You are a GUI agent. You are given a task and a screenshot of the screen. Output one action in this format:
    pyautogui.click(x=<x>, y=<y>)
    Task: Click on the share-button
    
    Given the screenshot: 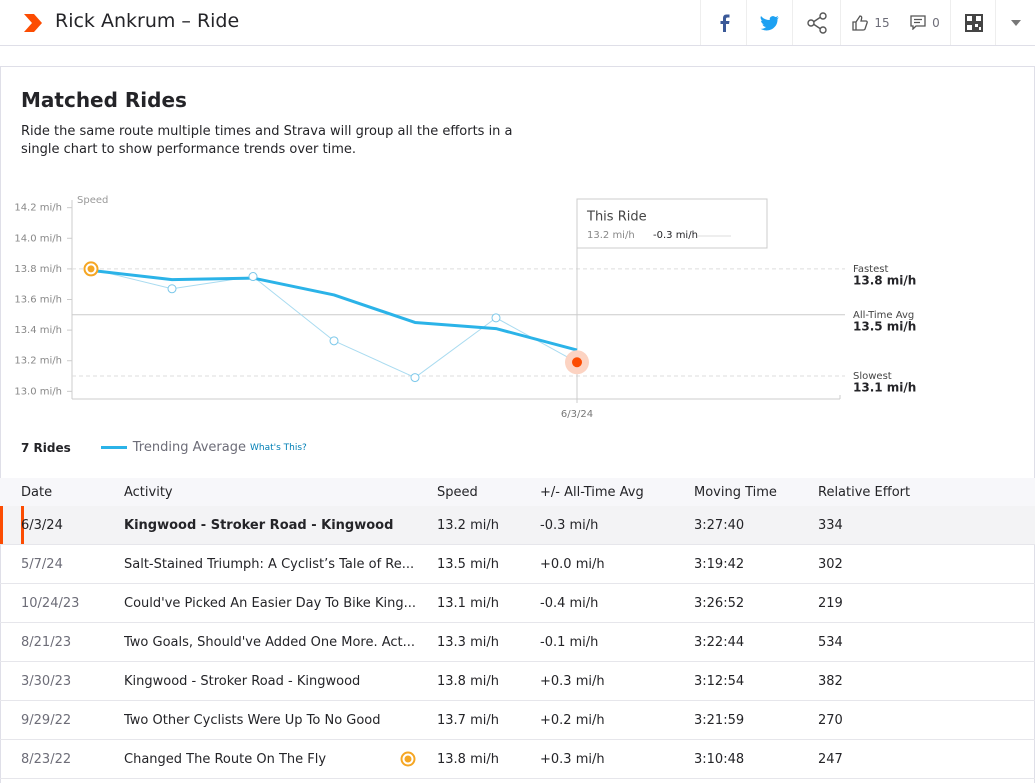 What is the action you would take?
    pyautogui.click(x=816, y=22)
    